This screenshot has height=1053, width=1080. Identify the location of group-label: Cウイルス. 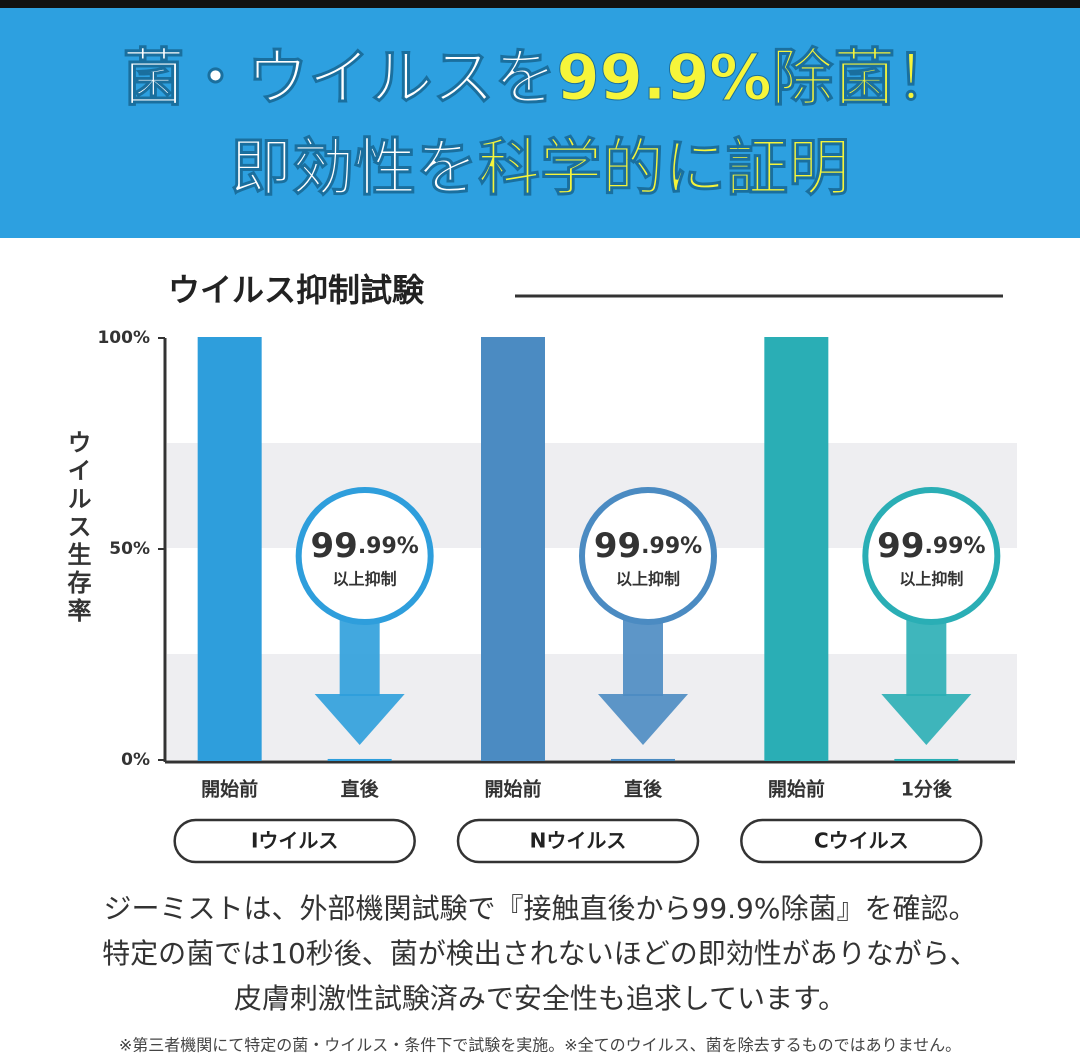
(861, 841).